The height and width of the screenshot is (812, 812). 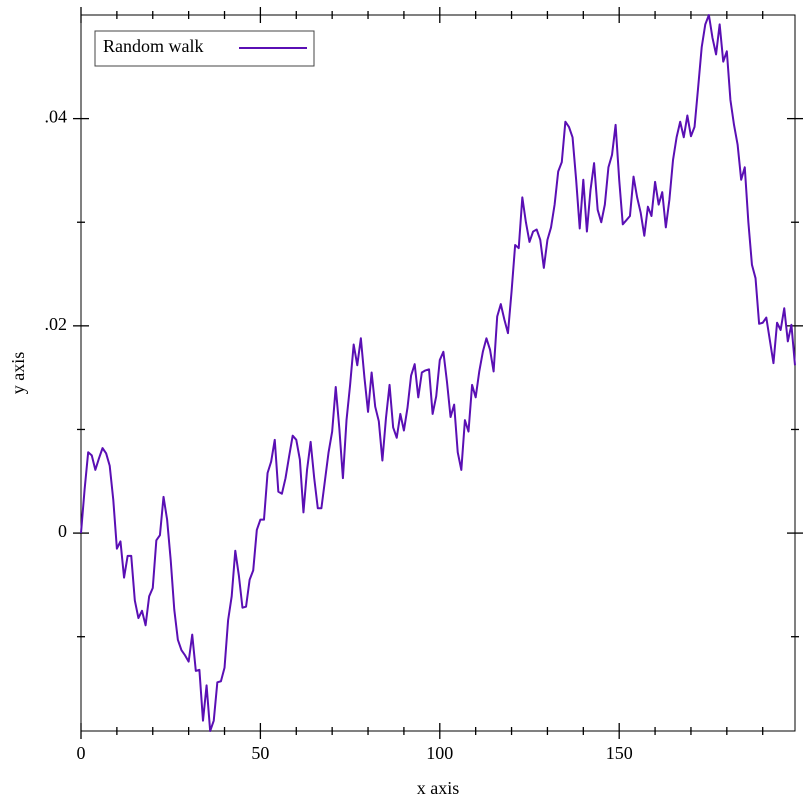 I want to click on x-tick-label: 100, so click(x=439, y=753).